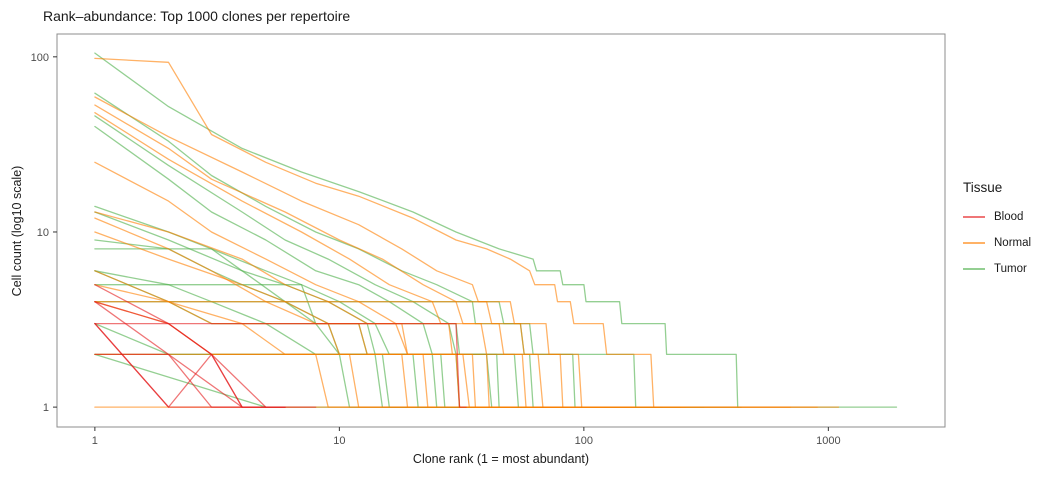  Describe the element at coordinates (974, 269) in the screenshot. I see `legend-key-tumor-line-icon` at that location.